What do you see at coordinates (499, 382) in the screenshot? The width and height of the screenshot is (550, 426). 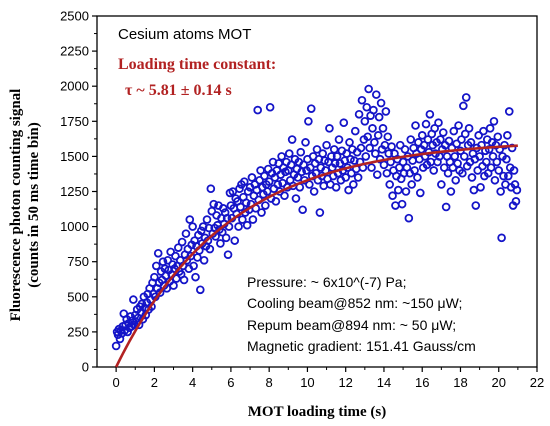 I see `x-tick-label: 20` at bounding box center [499, 382].